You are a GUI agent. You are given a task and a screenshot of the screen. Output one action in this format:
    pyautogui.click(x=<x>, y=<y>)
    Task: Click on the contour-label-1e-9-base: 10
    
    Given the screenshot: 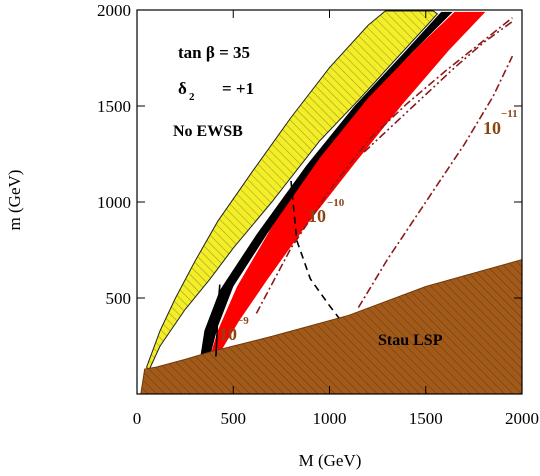 What is the action you would take?
    pyautogui.click(x=228, y=334)
    